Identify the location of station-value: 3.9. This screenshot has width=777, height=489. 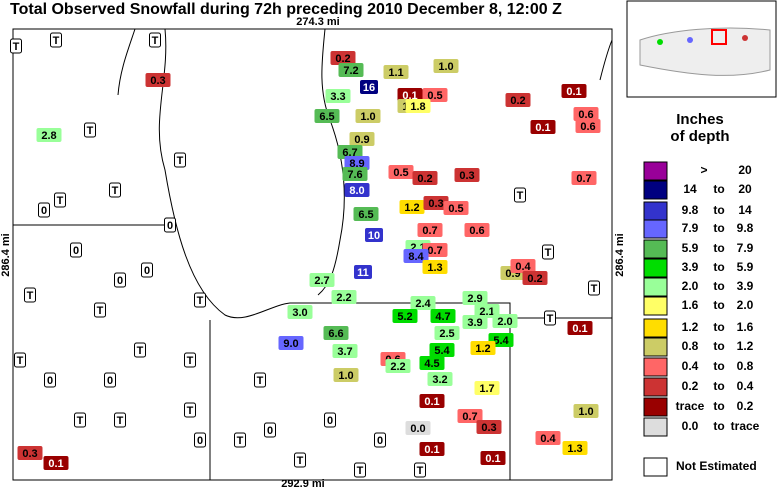
(474, 323).